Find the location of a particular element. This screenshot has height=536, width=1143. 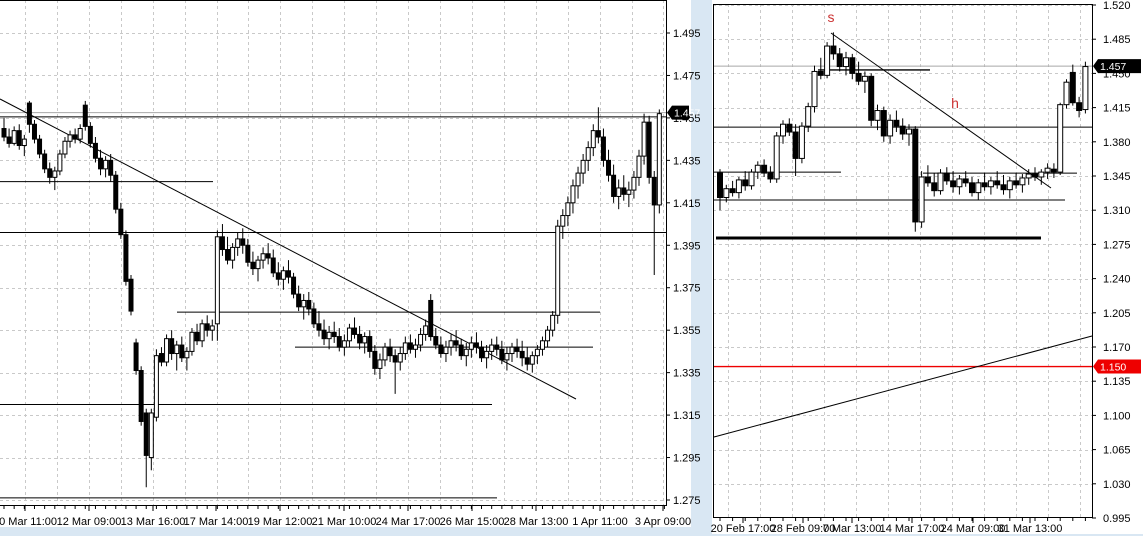

price-axis-label: 1.435 is located at coordinates (687, 161).